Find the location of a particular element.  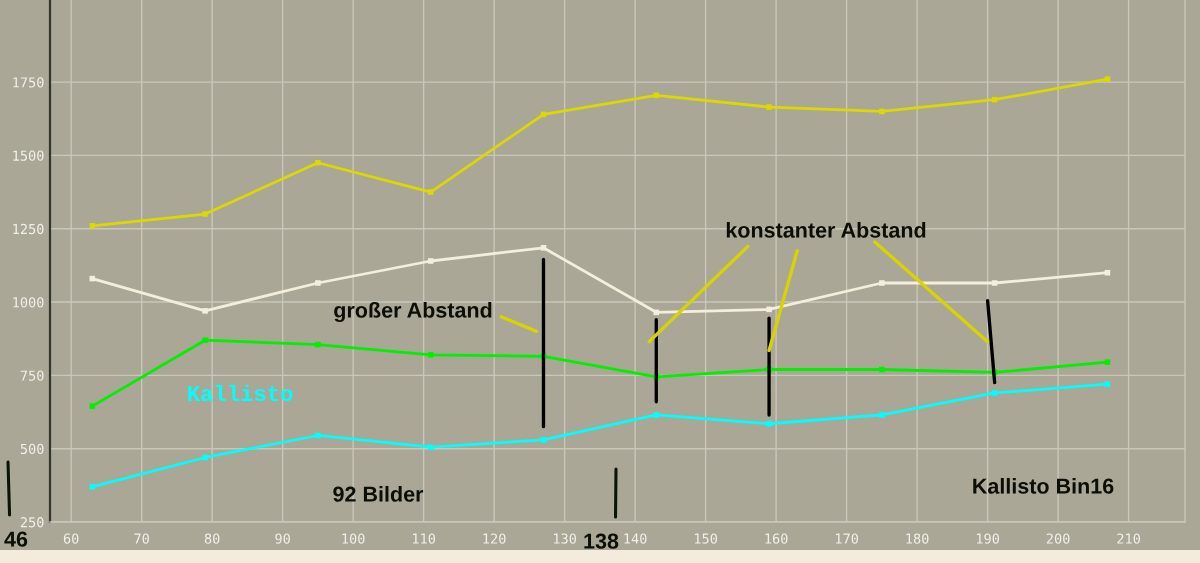

annotation: Kallisto Bin16 is located at coordinates (1043, 485).